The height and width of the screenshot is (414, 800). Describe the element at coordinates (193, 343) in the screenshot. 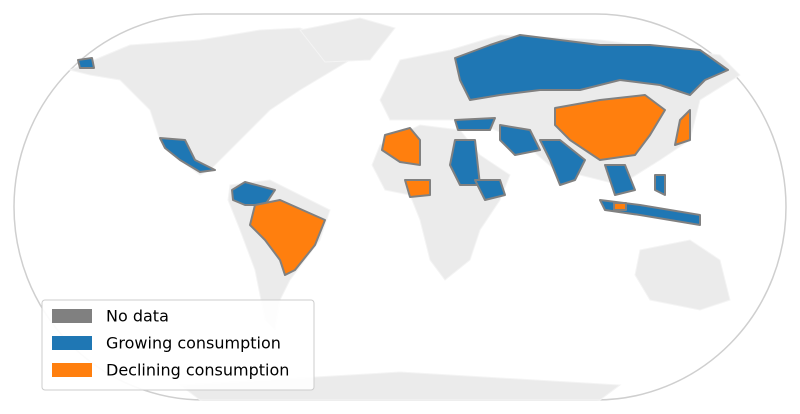

I see `legend-label: Growing consumption` at that location.